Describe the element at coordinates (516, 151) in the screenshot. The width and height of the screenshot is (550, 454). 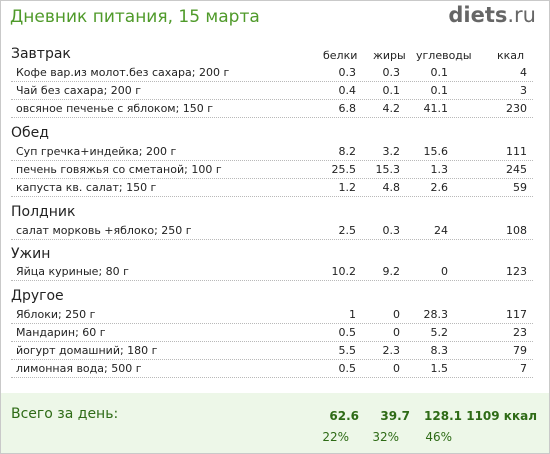
I see `kcal-value: 111` at that location.